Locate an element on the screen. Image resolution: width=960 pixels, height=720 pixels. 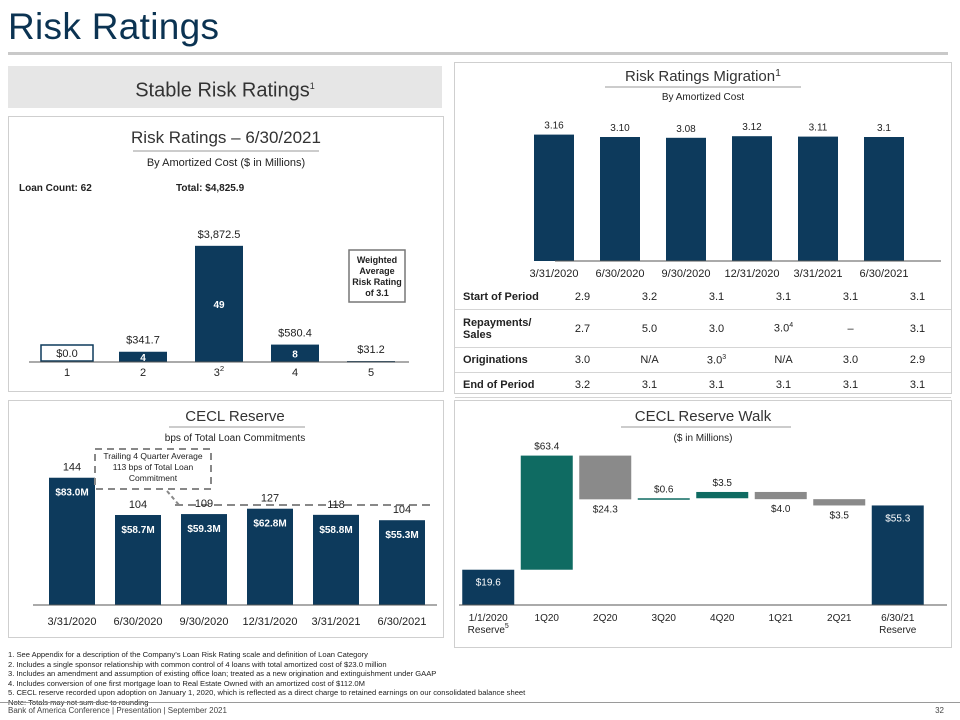
banner-label: Stable Risk Ratings is located at coordinates (222, 90).